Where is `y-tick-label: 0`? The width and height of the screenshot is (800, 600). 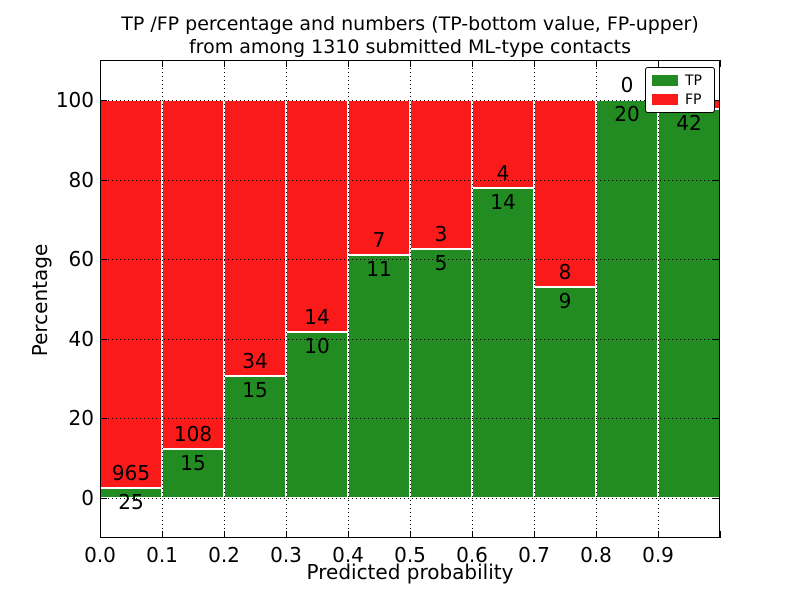
y-tick-label: 0 is located at coordinates (87, 498).